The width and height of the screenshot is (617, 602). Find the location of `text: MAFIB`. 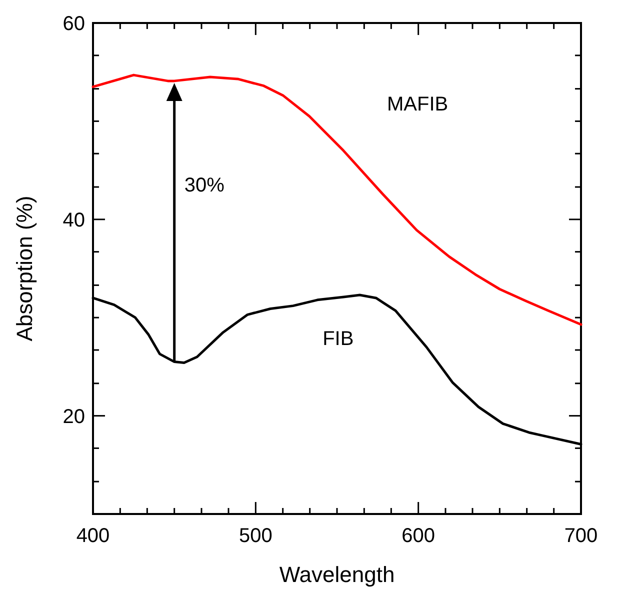

text: MAFIB is located at coordinates (417, 105).